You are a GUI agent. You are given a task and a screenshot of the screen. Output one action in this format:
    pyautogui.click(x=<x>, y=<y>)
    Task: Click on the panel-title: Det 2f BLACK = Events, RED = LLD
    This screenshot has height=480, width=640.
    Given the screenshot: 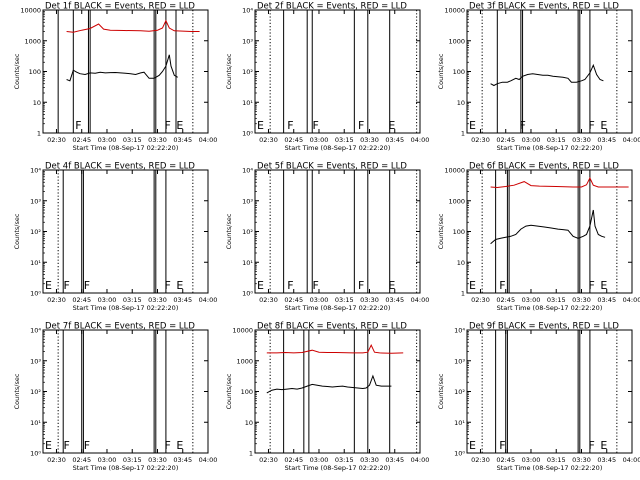 What is the action you would take?
    pyautogui.click(x=332, y=7)
    